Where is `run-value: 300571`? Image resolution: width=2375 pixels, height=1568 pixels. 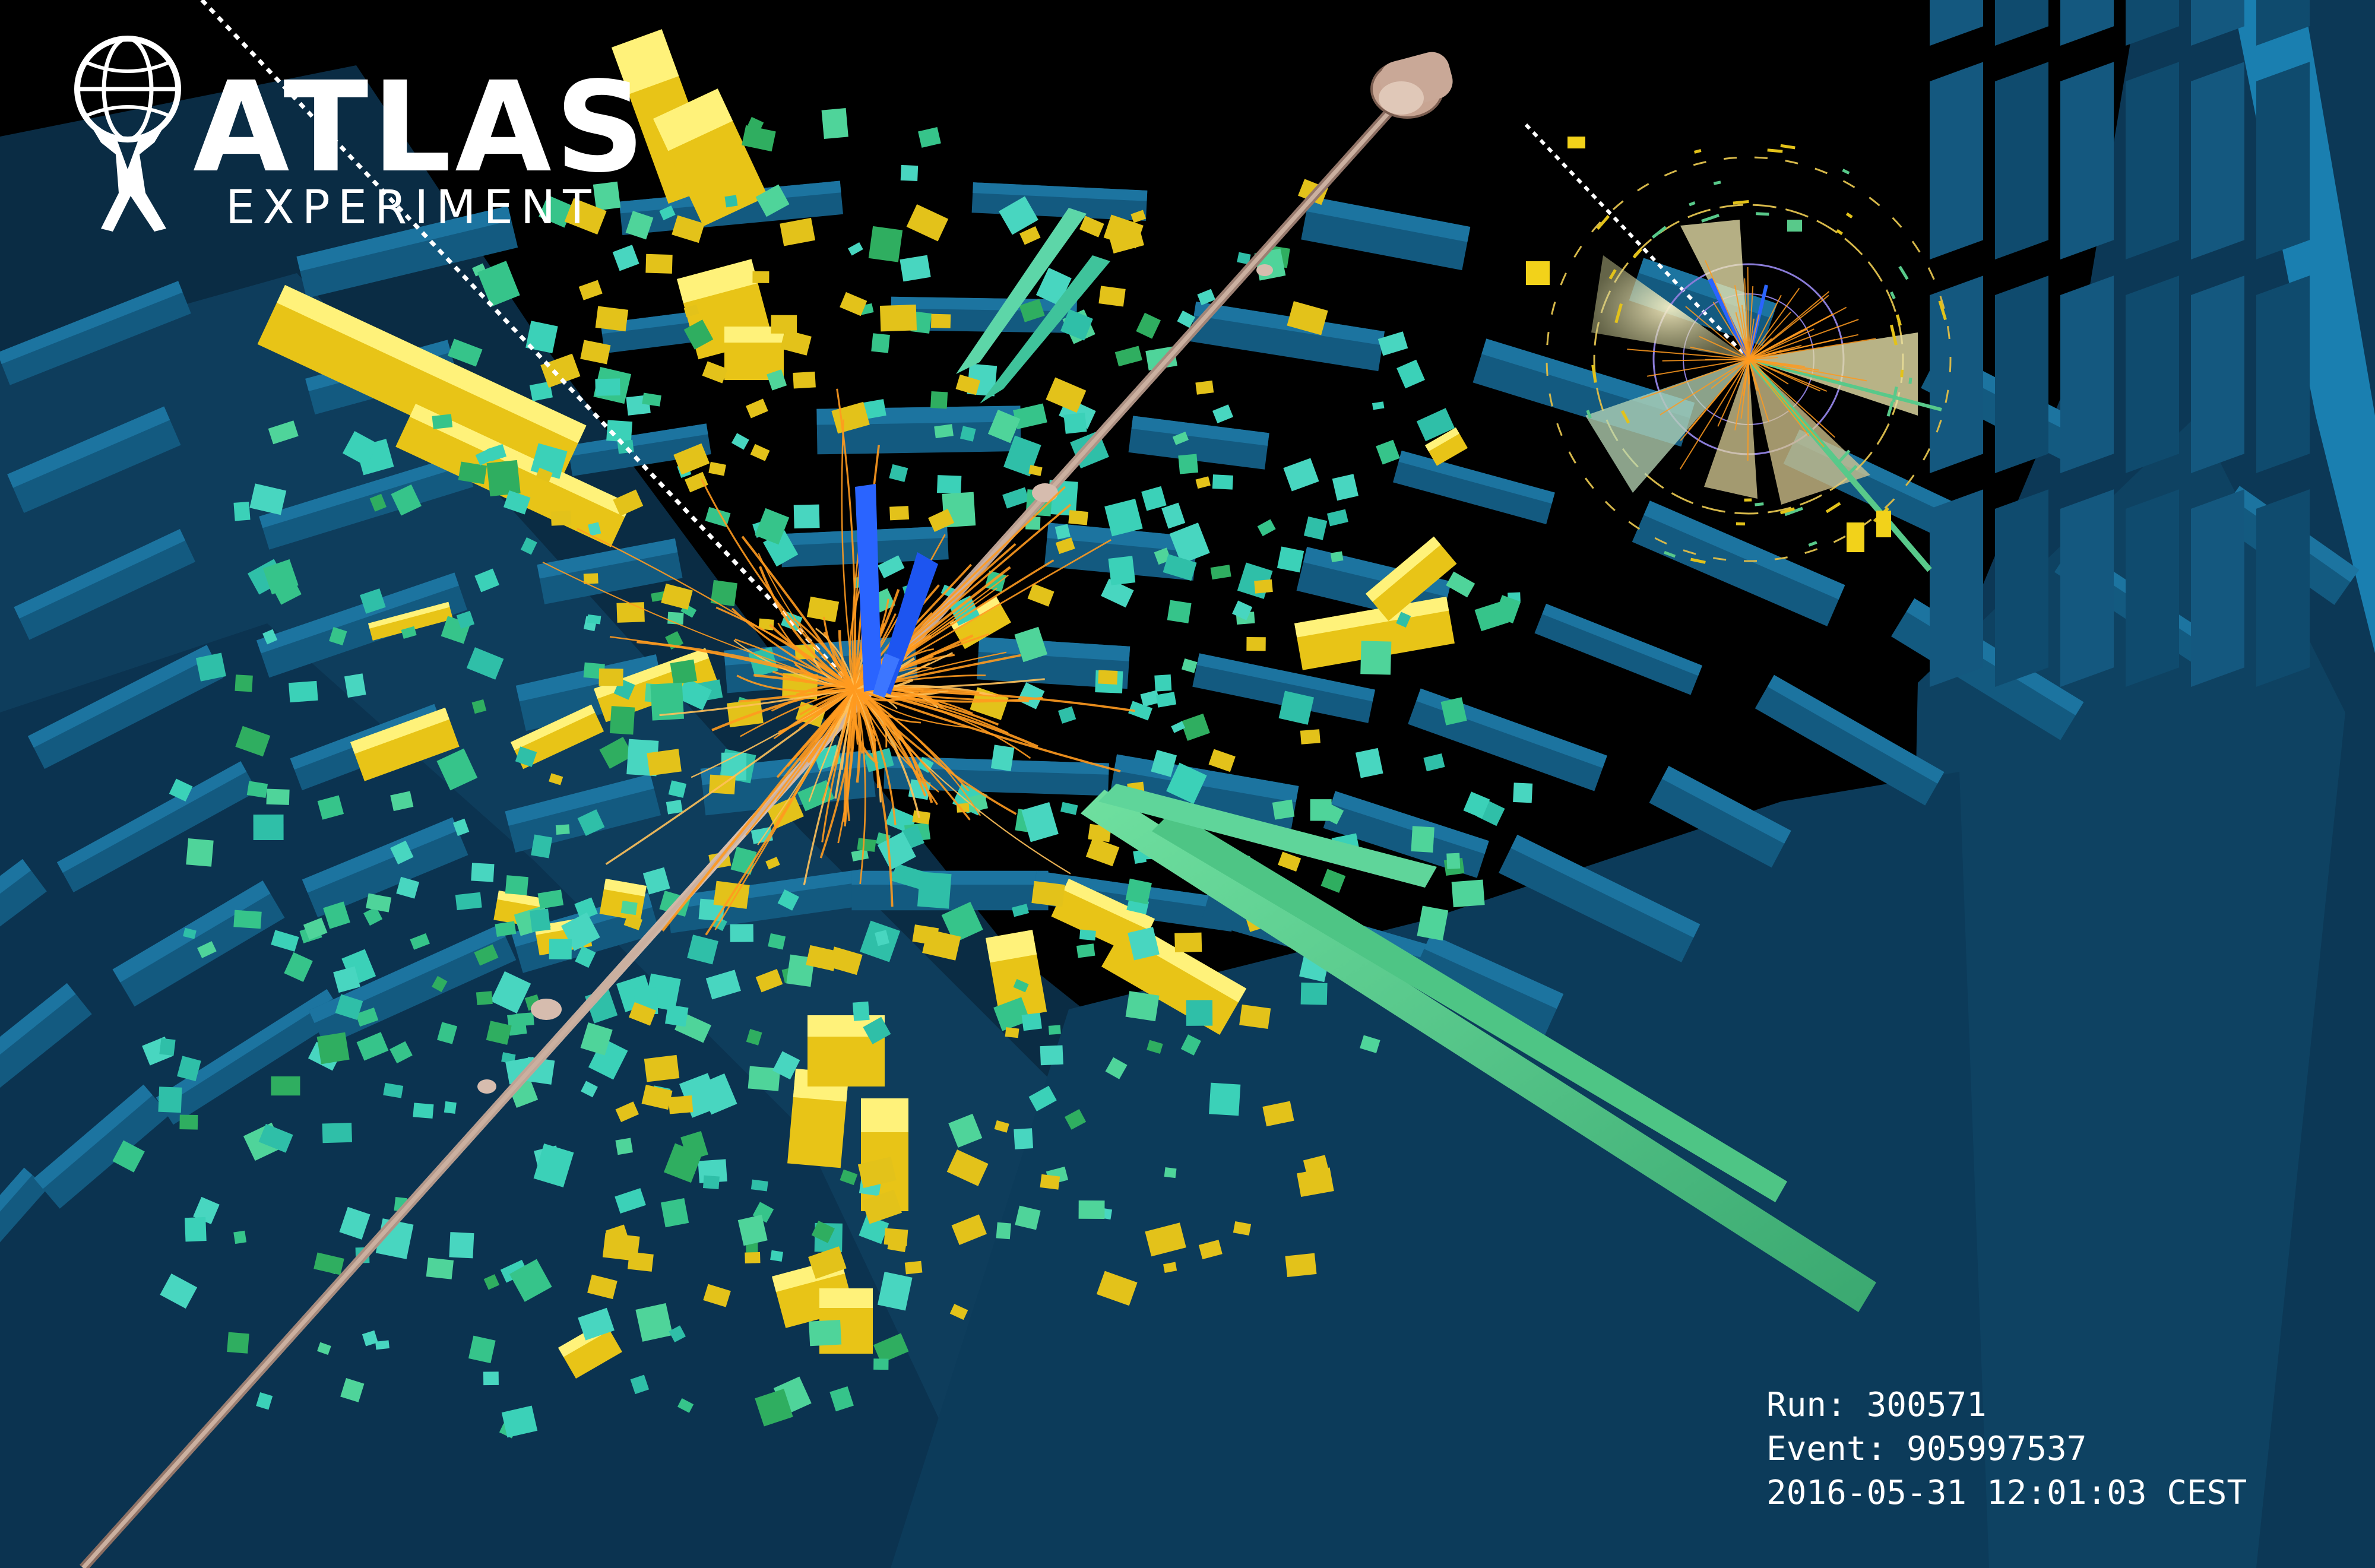
run-value: 300571 is located at coordinates (1926, 1405).